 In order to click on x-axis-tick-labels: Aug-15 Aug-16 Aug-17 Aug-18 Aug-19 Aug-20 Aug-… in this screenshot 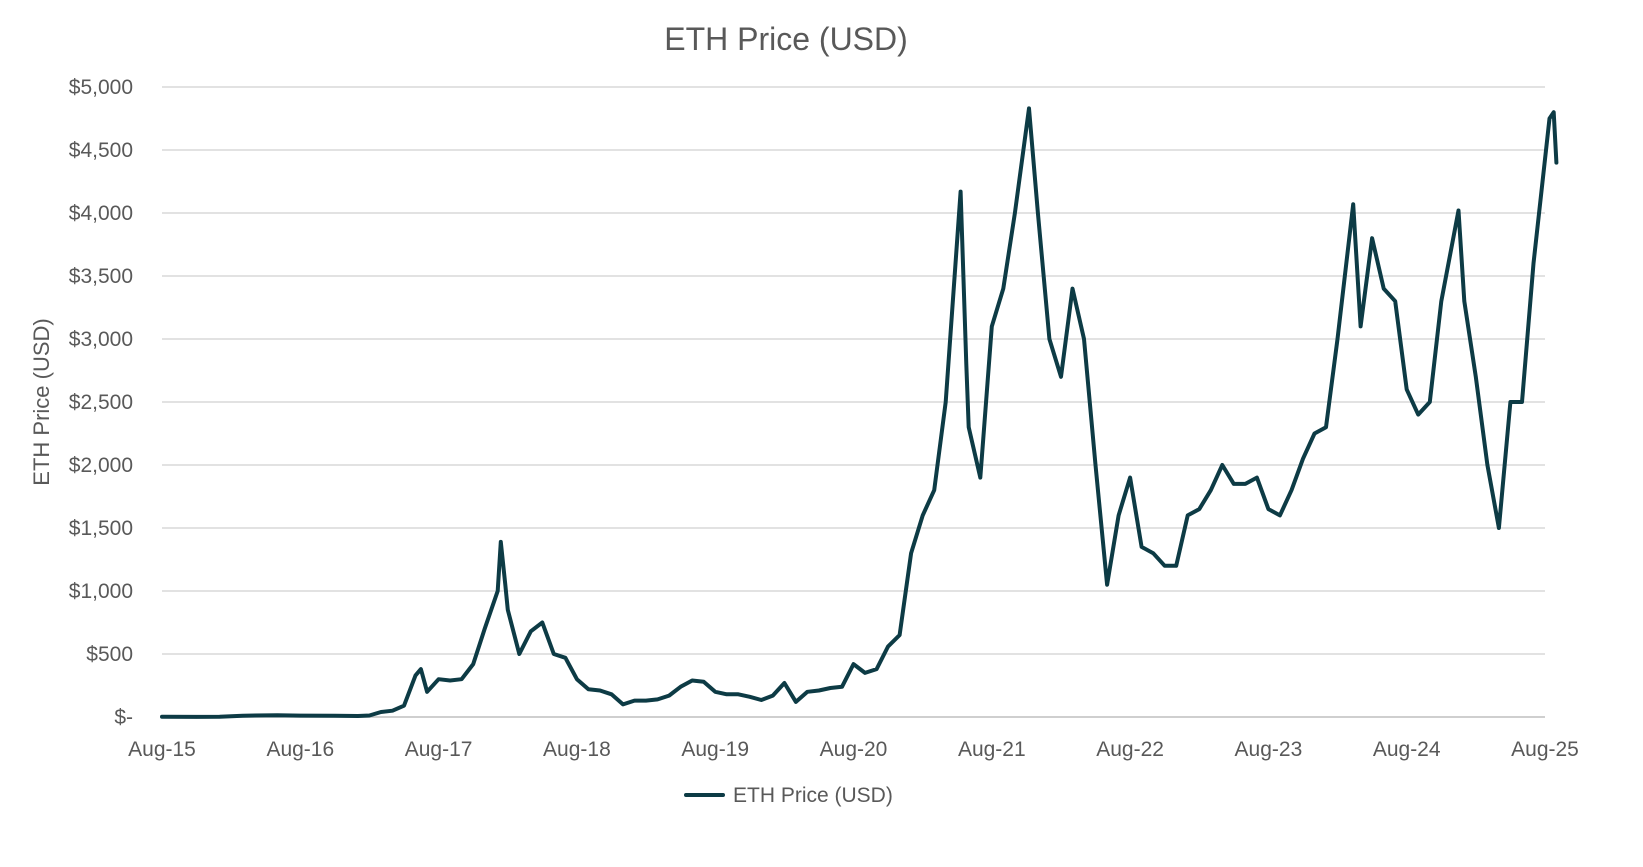, I will do `click(853, 749)`.